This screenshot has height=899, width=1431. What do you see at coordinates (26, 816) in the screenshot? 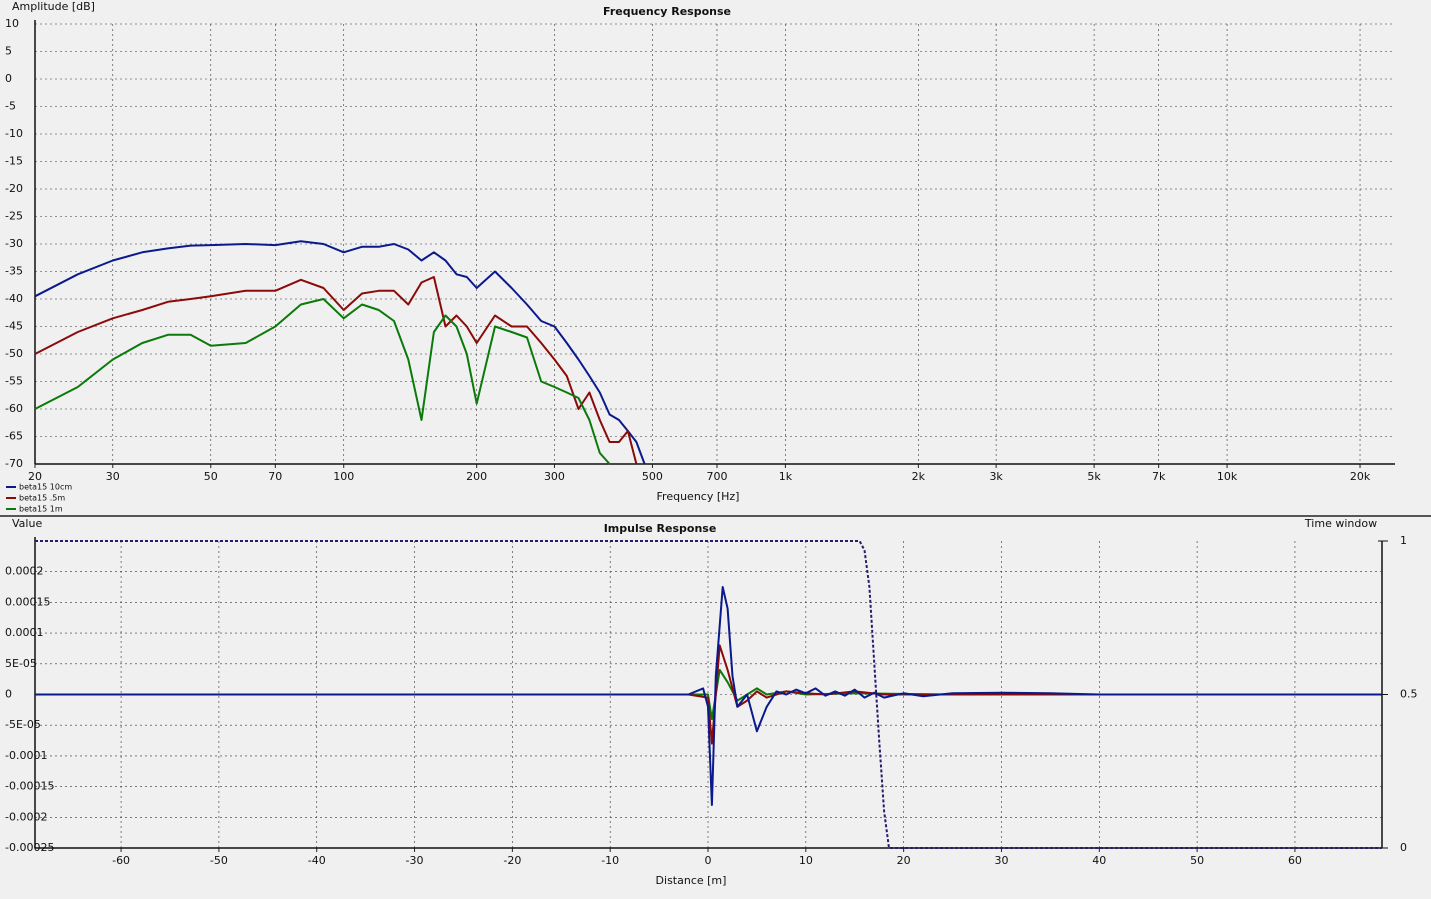
I see `y-tick-label: -0.0002` at bounding box center [26, 816].